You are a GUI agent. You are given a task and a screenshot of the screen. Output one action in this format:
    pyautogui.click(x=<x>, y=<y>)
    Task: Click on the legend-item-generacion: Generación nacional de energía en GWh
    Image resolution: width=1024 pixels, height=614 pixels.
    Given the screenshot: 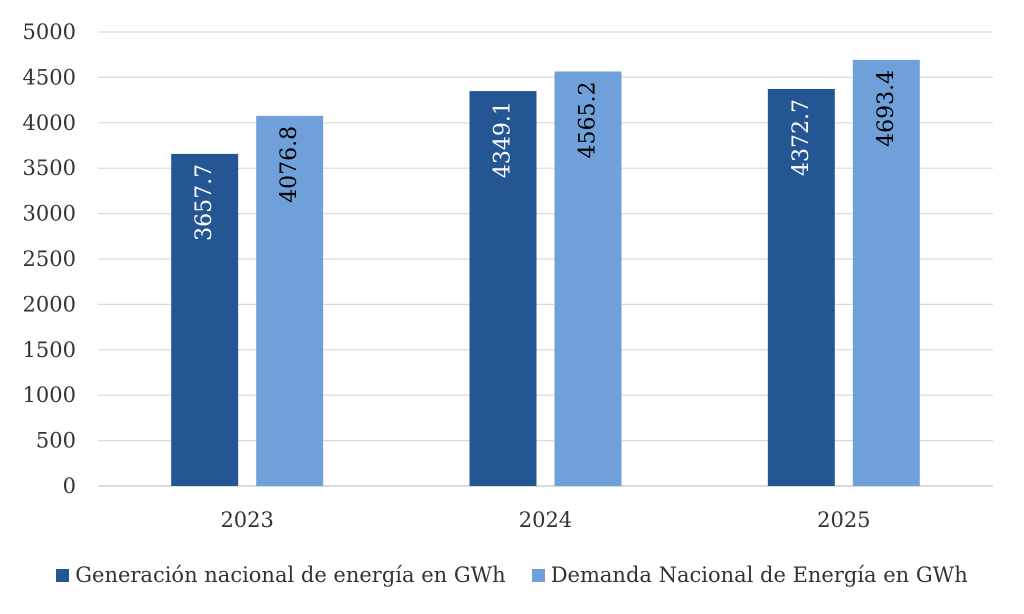 What is the action you would take?
    pyautogui.click(x=281, y=575)
    